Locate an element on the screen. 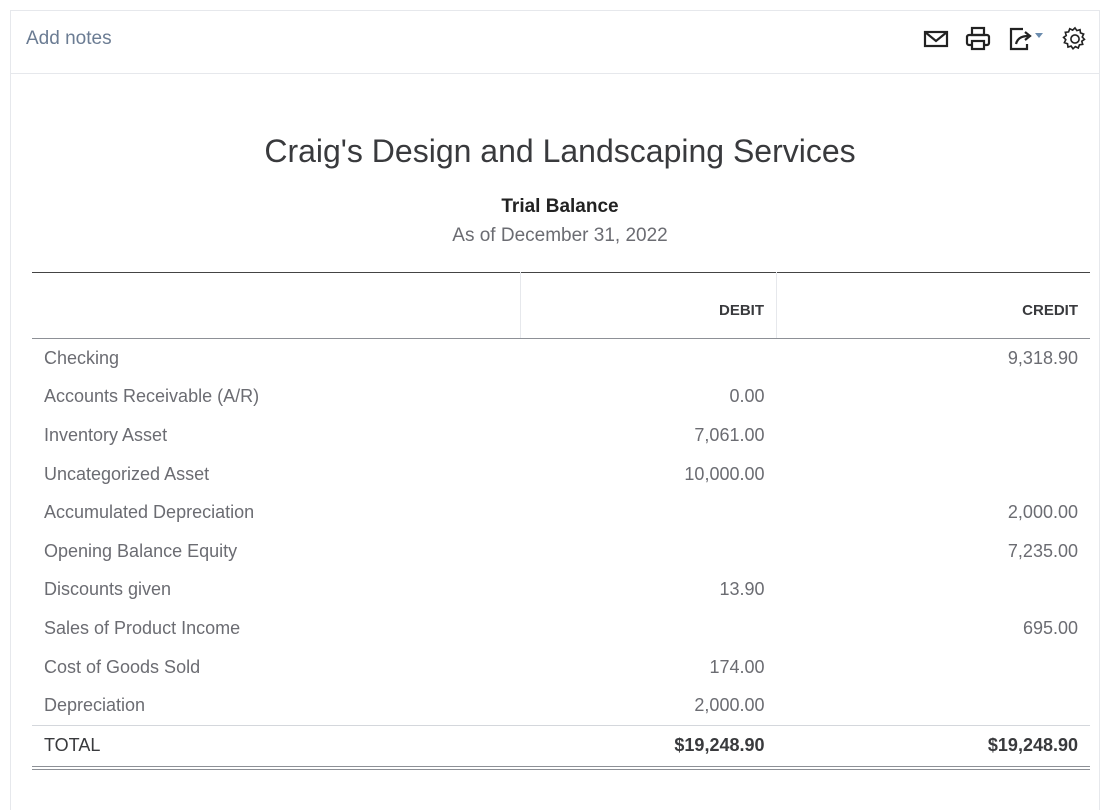  table-row: Accounts Receivable (A/R) 0.00 is located at coordinates (561, 397).